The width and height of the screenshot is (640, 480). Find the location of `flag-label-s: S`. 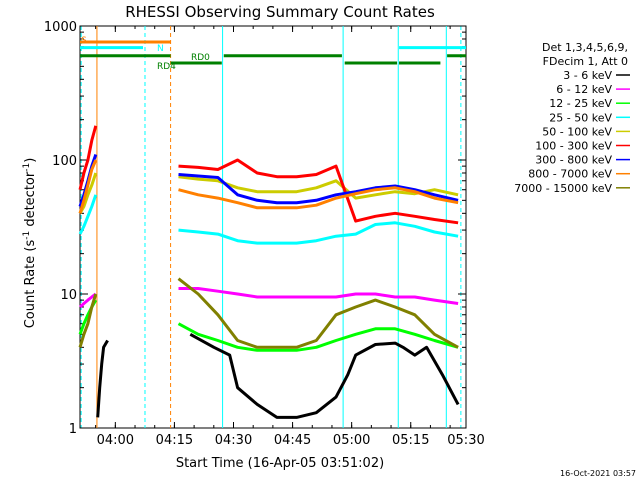

flag-label-s: S is located at coordinates (84, 41).